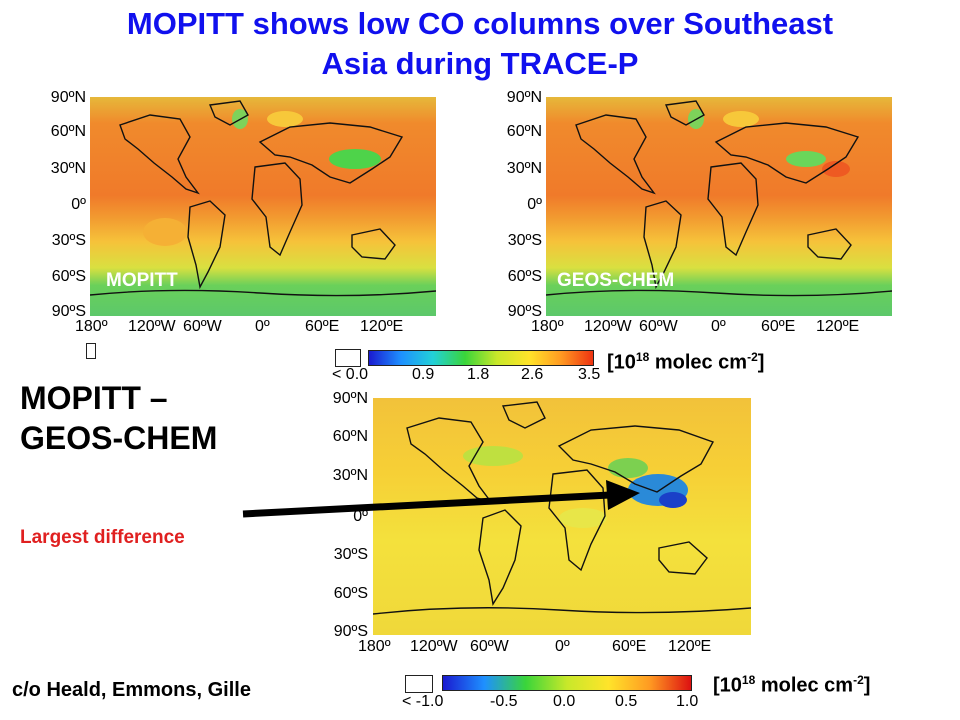 This screenshot has width=960, height=720. Describe the element at coordinates (419, 684) in the screenshot. I see `colorbar-bottom-swatch` at that location.